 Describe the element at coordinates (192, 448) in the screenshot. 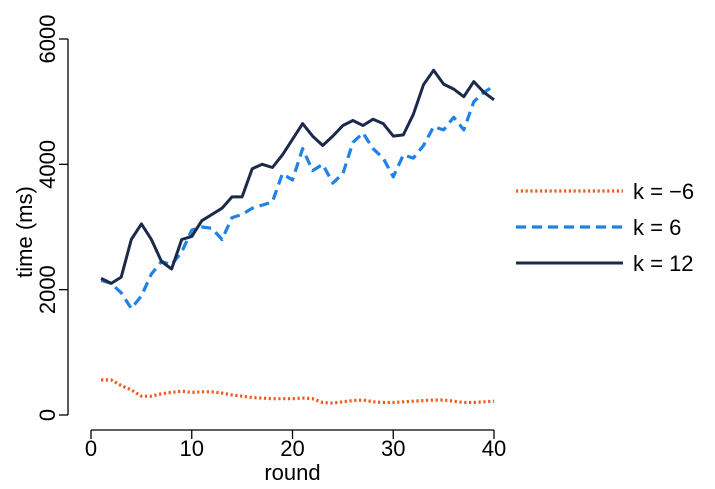

I see `x-tick-label: 10` at that location.